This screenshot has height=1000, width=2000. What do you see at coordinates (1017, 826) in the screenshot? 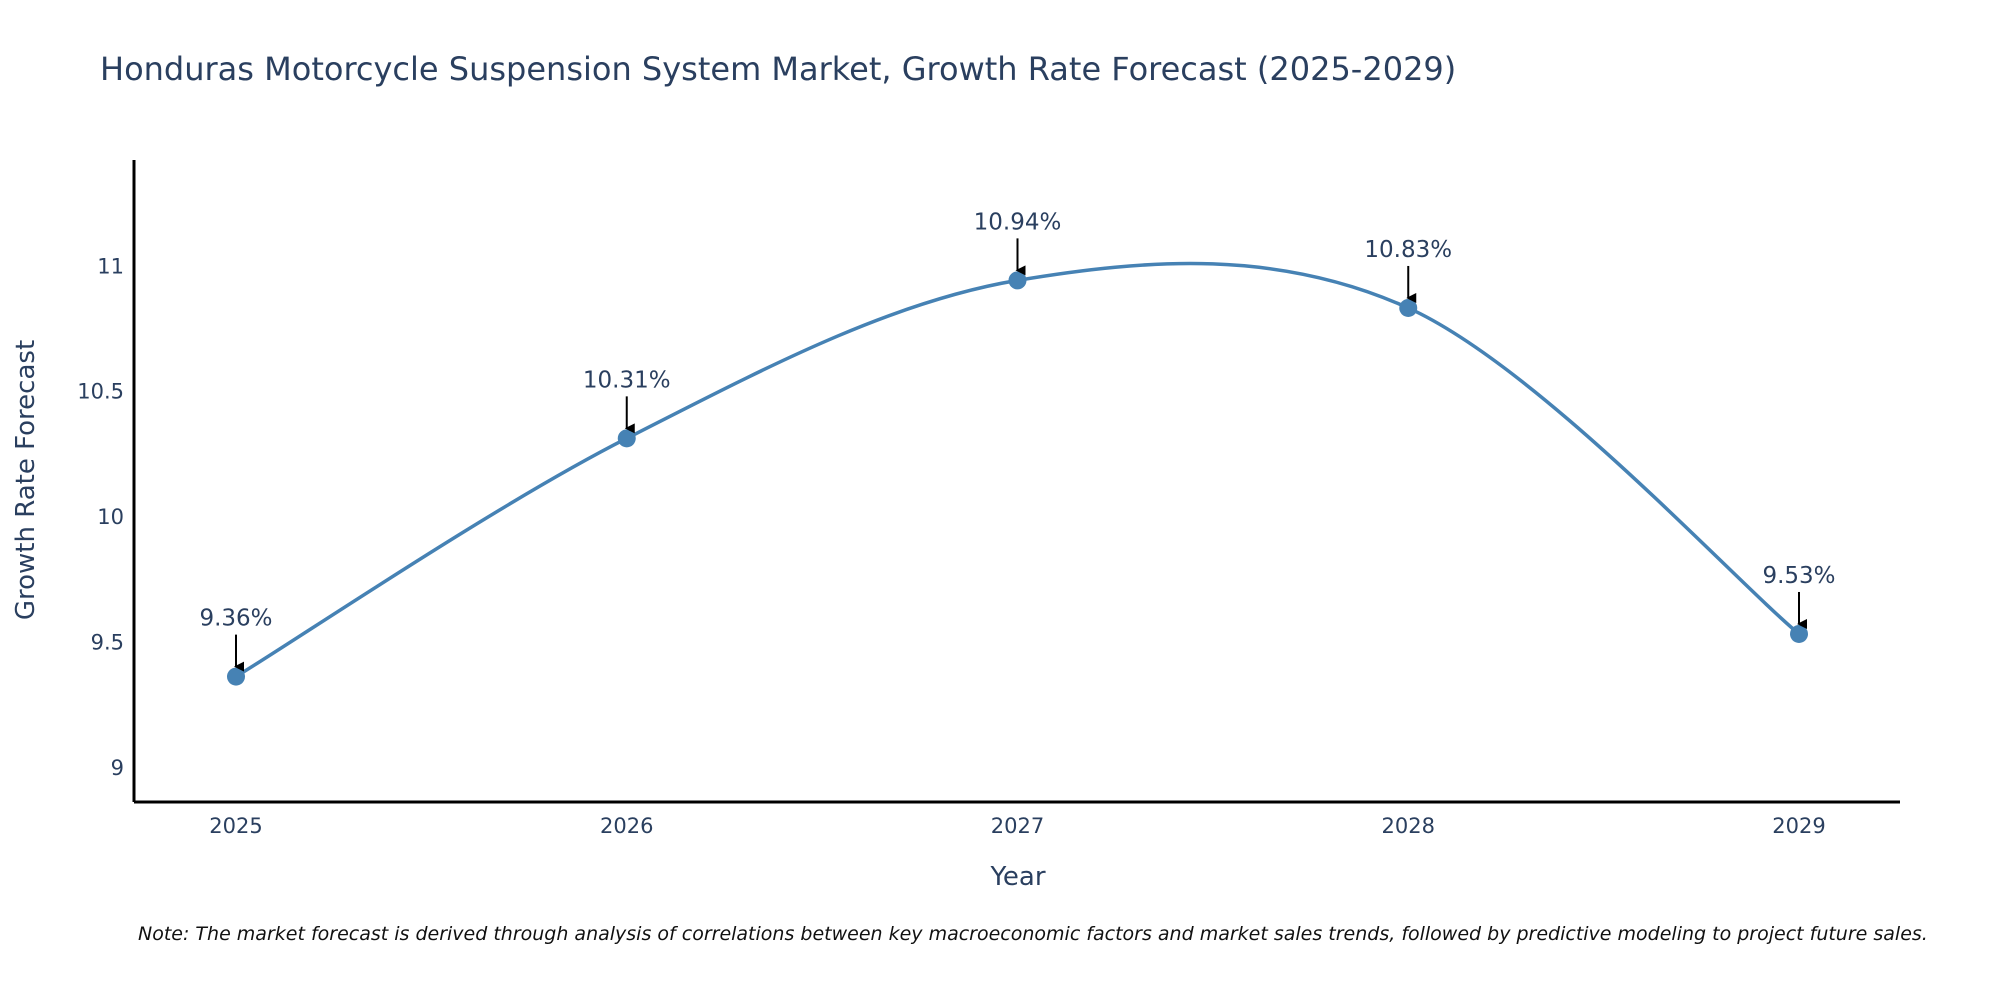
I see `x-tick-label: 2027` at bounding box center [1017, 826].